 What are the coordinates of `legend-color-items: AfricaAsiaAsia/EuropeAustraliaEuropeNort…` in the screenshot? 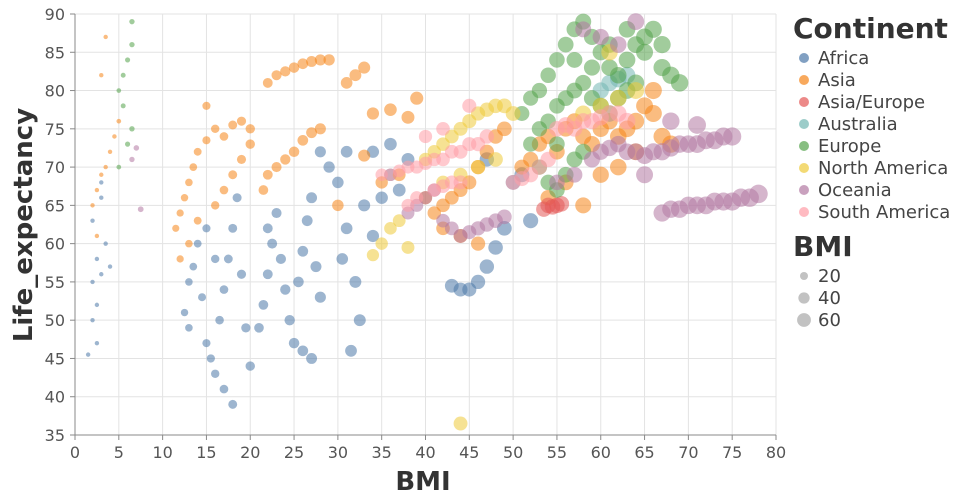 It's located at (874, 135).